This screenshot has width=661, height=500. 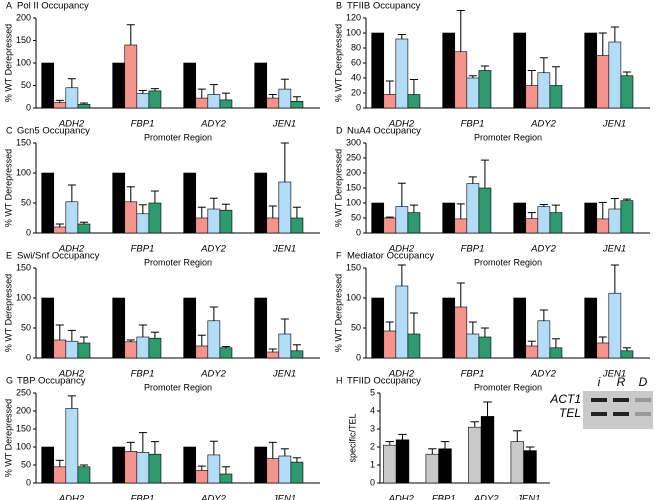 I want to click on lane-label: i, so click(x=599, y=382).